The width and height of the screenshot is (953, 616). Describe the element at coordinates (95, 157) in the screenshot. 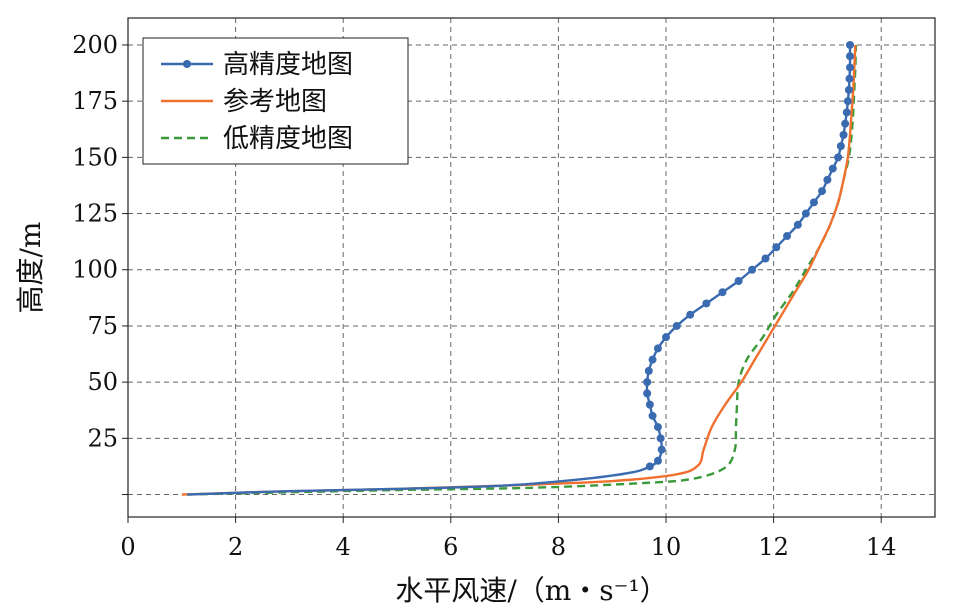

I see `y-tick-label: 150` at that location.